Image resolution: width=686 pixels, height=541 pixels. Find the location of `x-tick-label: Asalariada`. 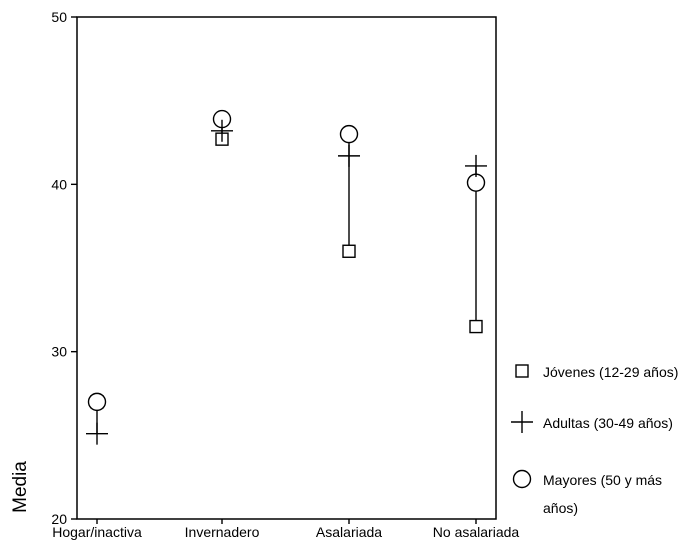

x-tick-label: Asalariada is located at coordinates (349, 532).